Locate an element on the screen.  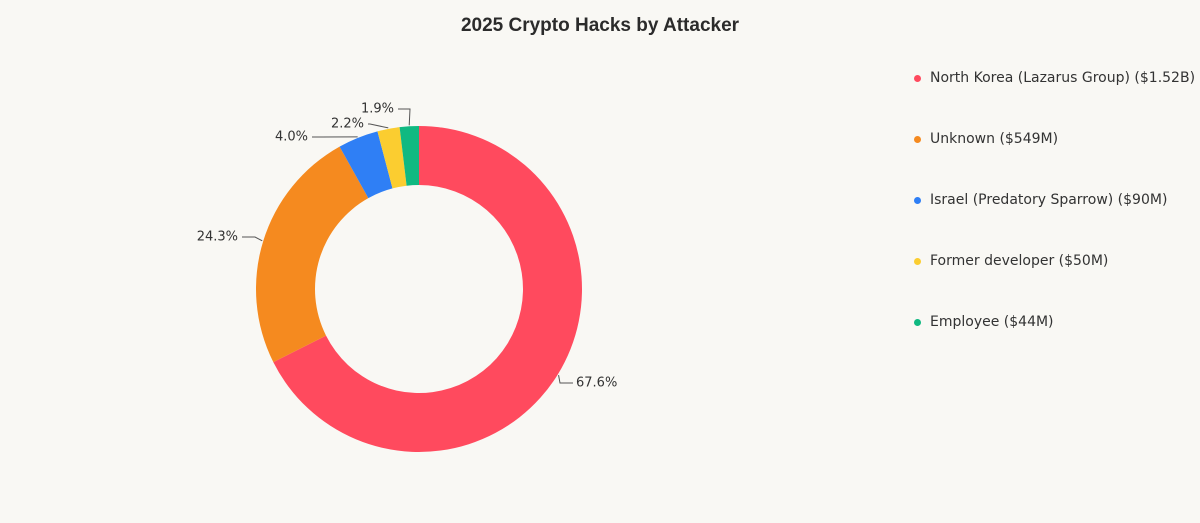
chart-title: 2025 Crypto Hacks by Attacker is located at coordinates (600, 25).